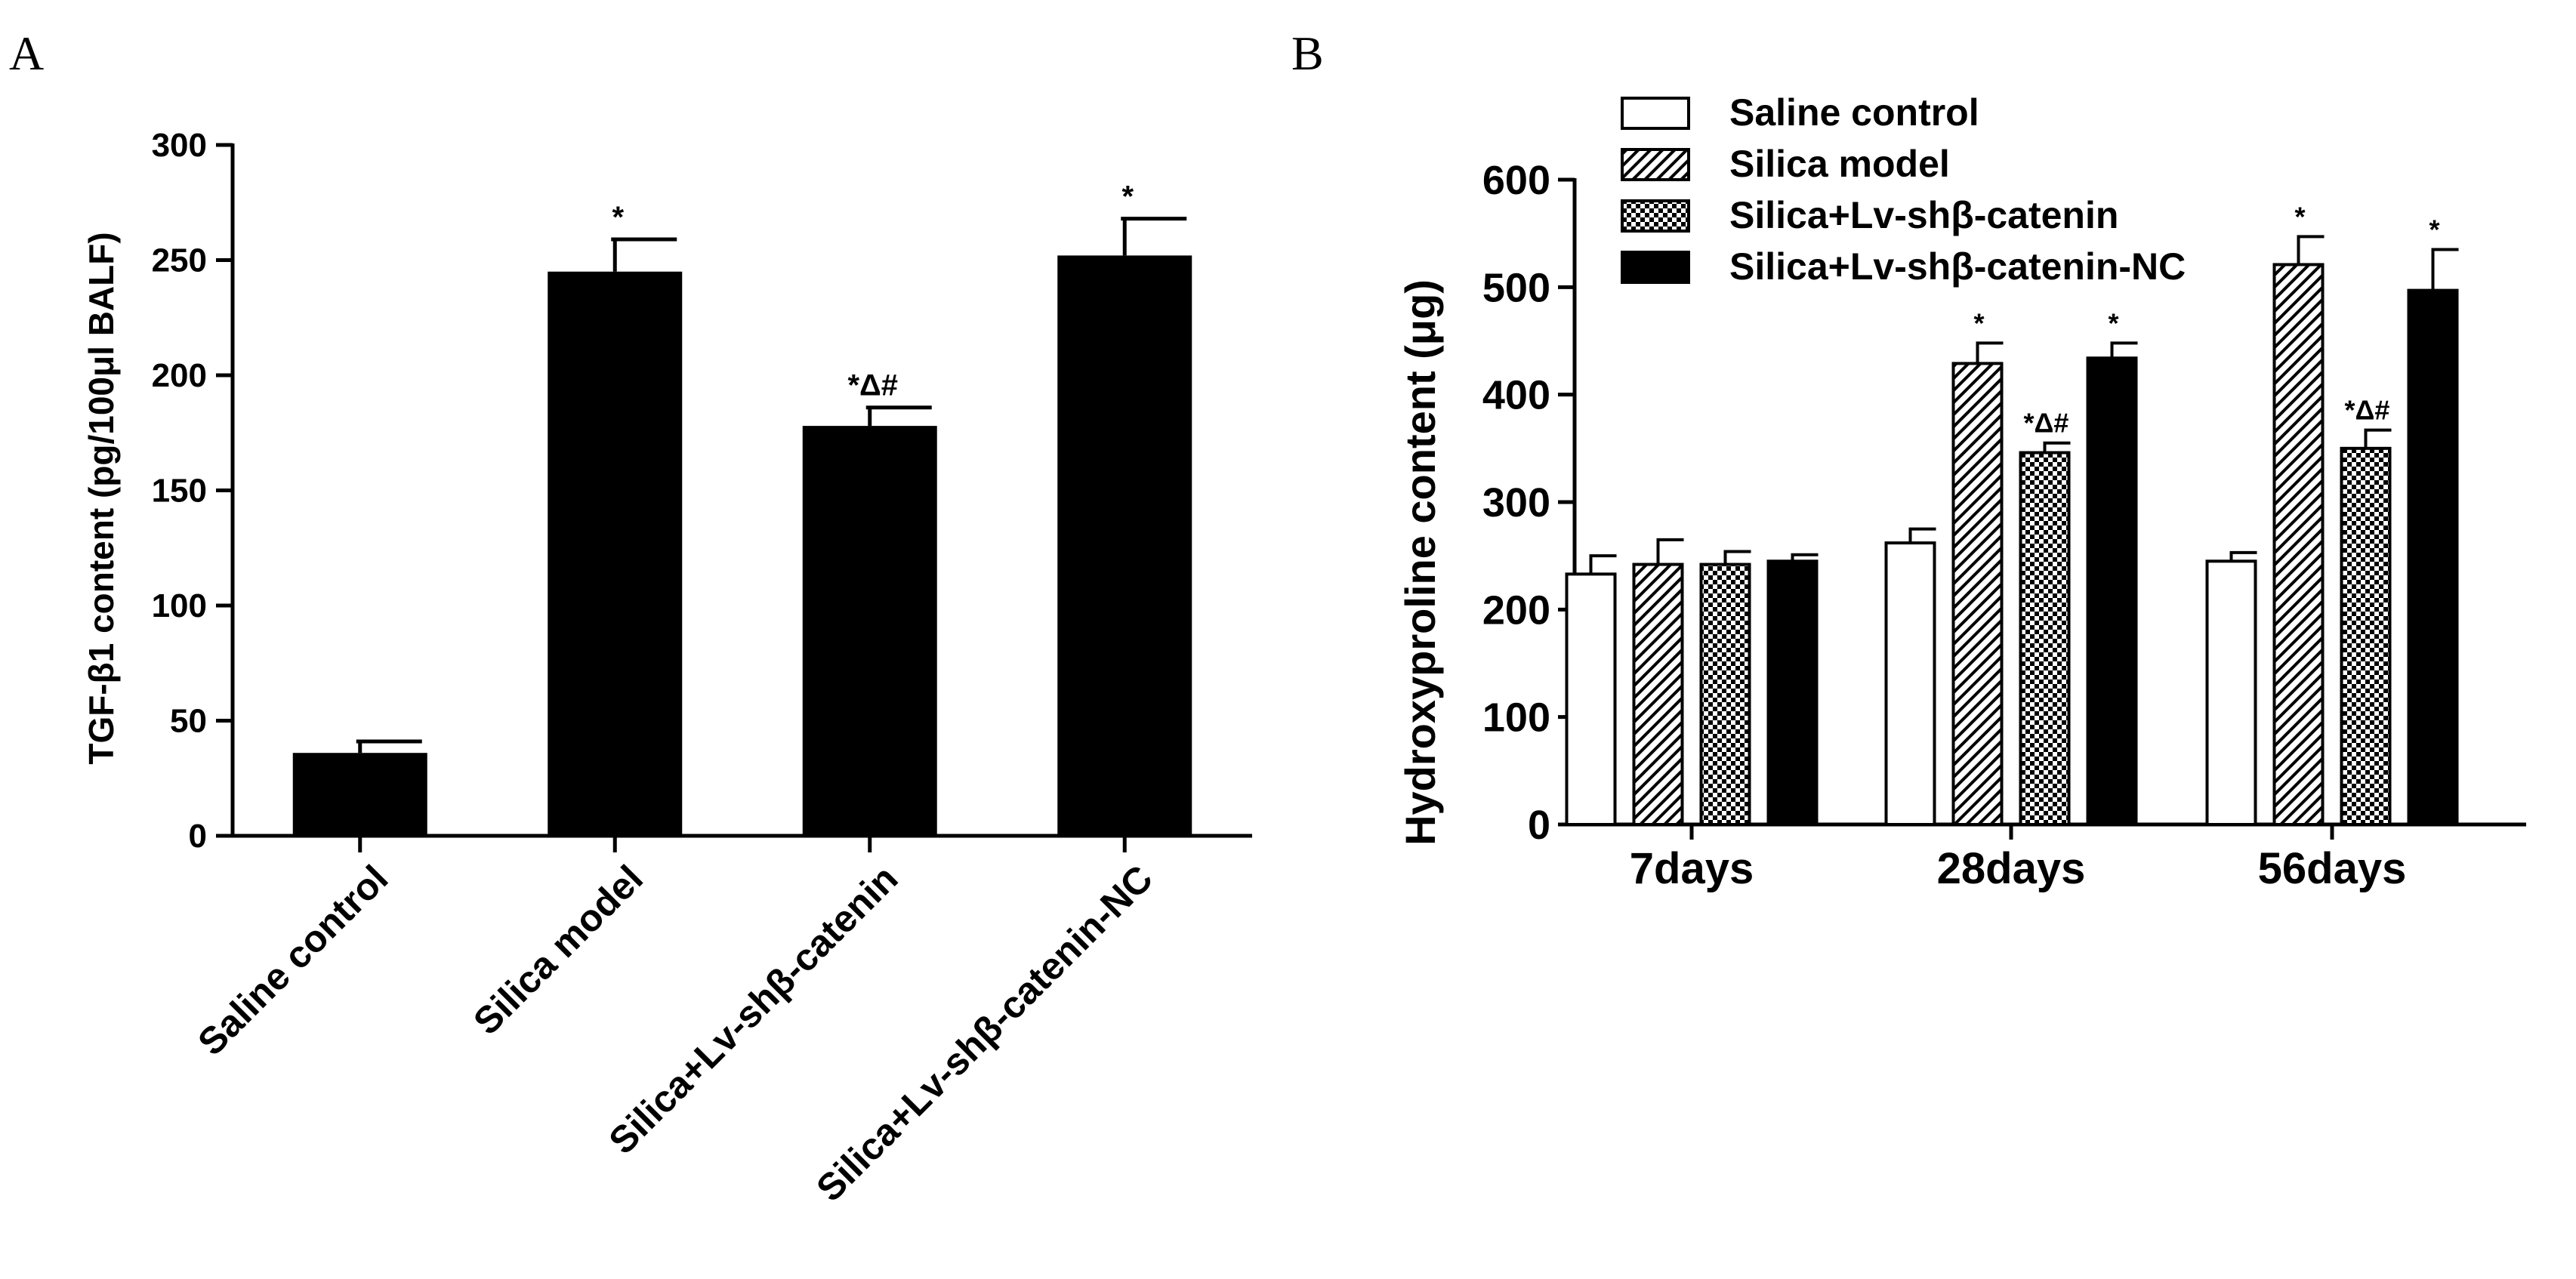 The width and height of the screenshot is (2576, 1279). What do you see at coordinates (1854, 113) in the screenshot?
I see `legend-label: Saline control` at bounding box center [1854, 113].